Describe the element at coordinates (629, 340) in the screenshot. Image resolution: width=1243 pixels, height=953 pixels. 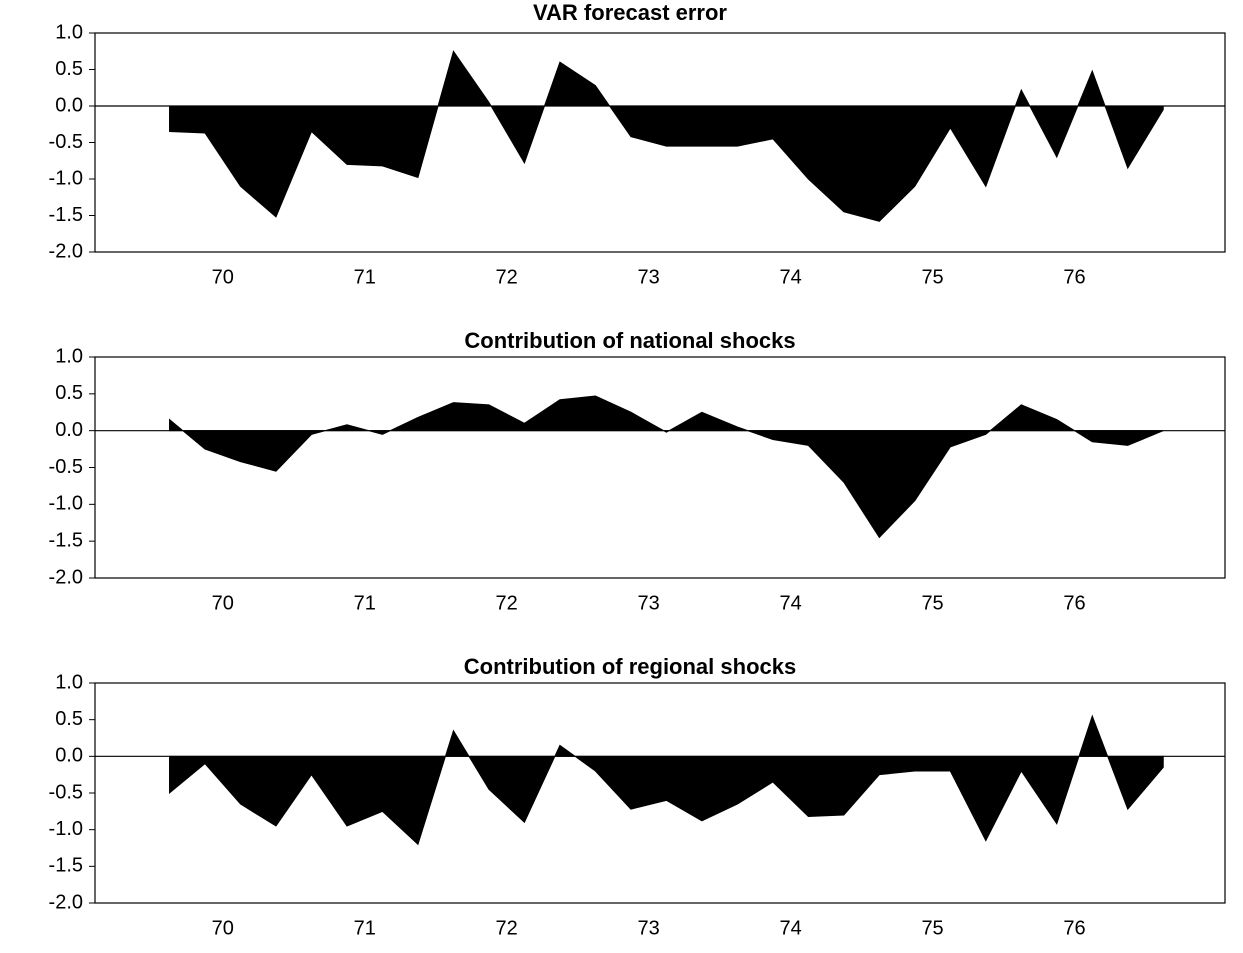
I see `chart-title: Contribution of national shocks` at that location.